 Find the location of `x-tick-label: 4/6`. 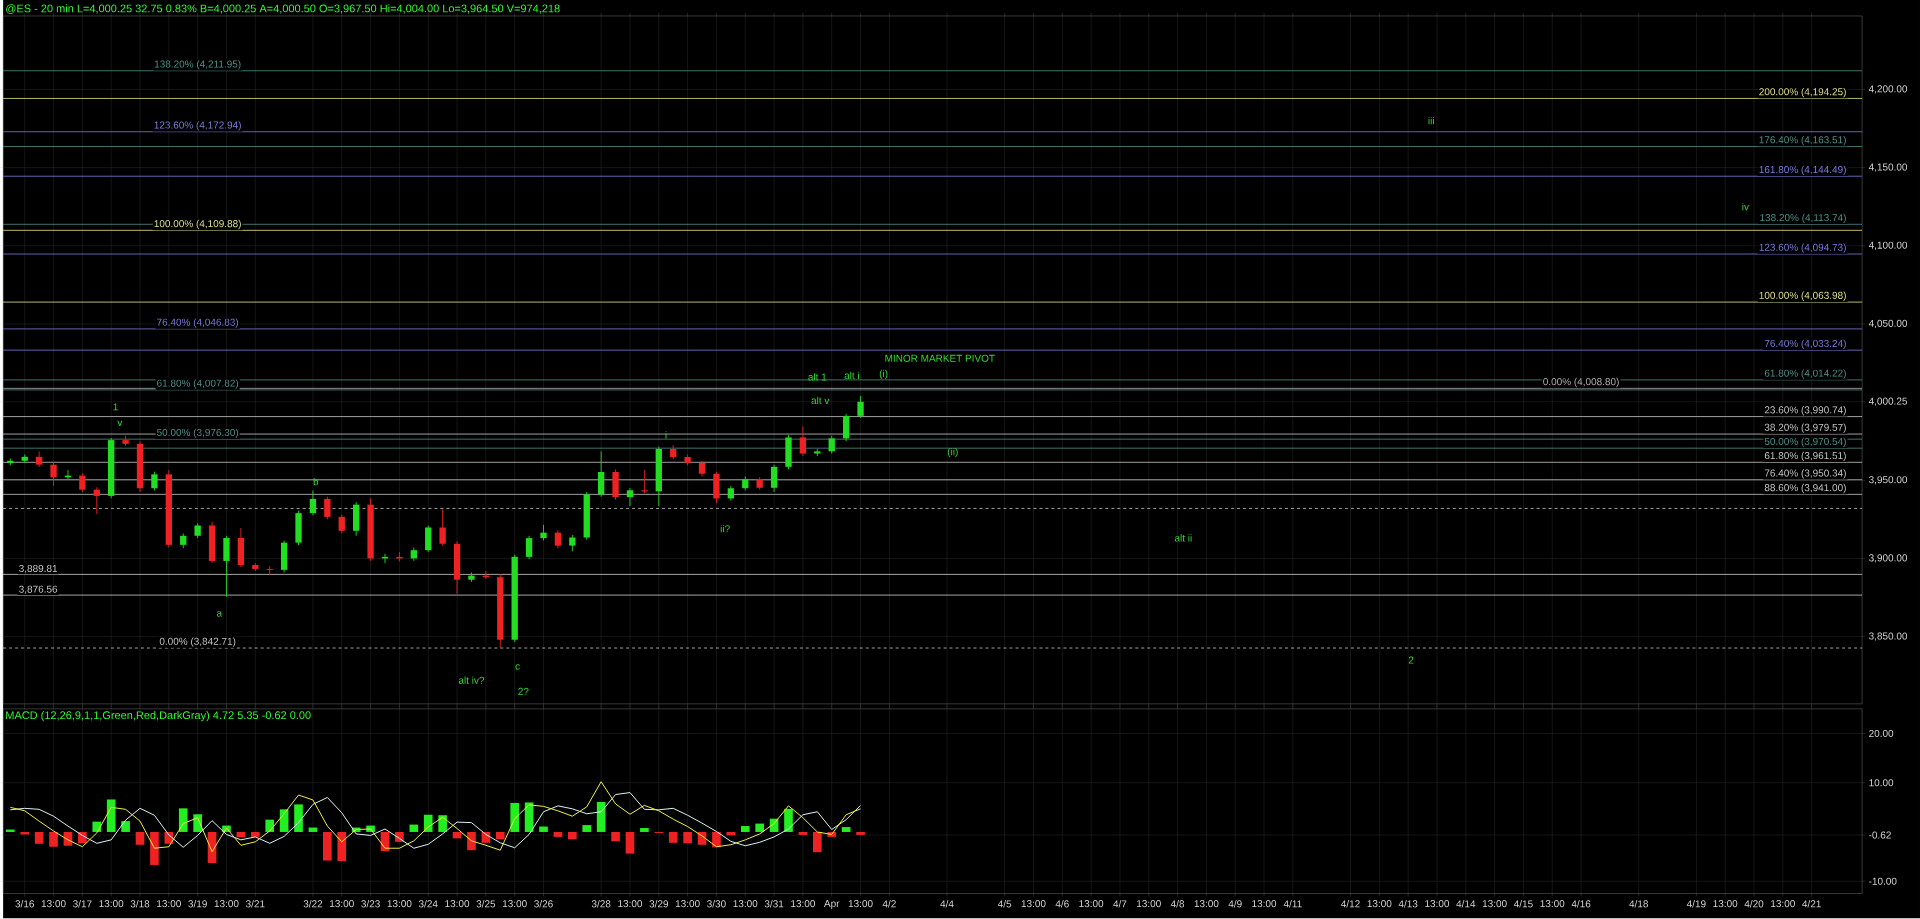

x-tick-label: 4/6 is located at coordinates (1062, 904).